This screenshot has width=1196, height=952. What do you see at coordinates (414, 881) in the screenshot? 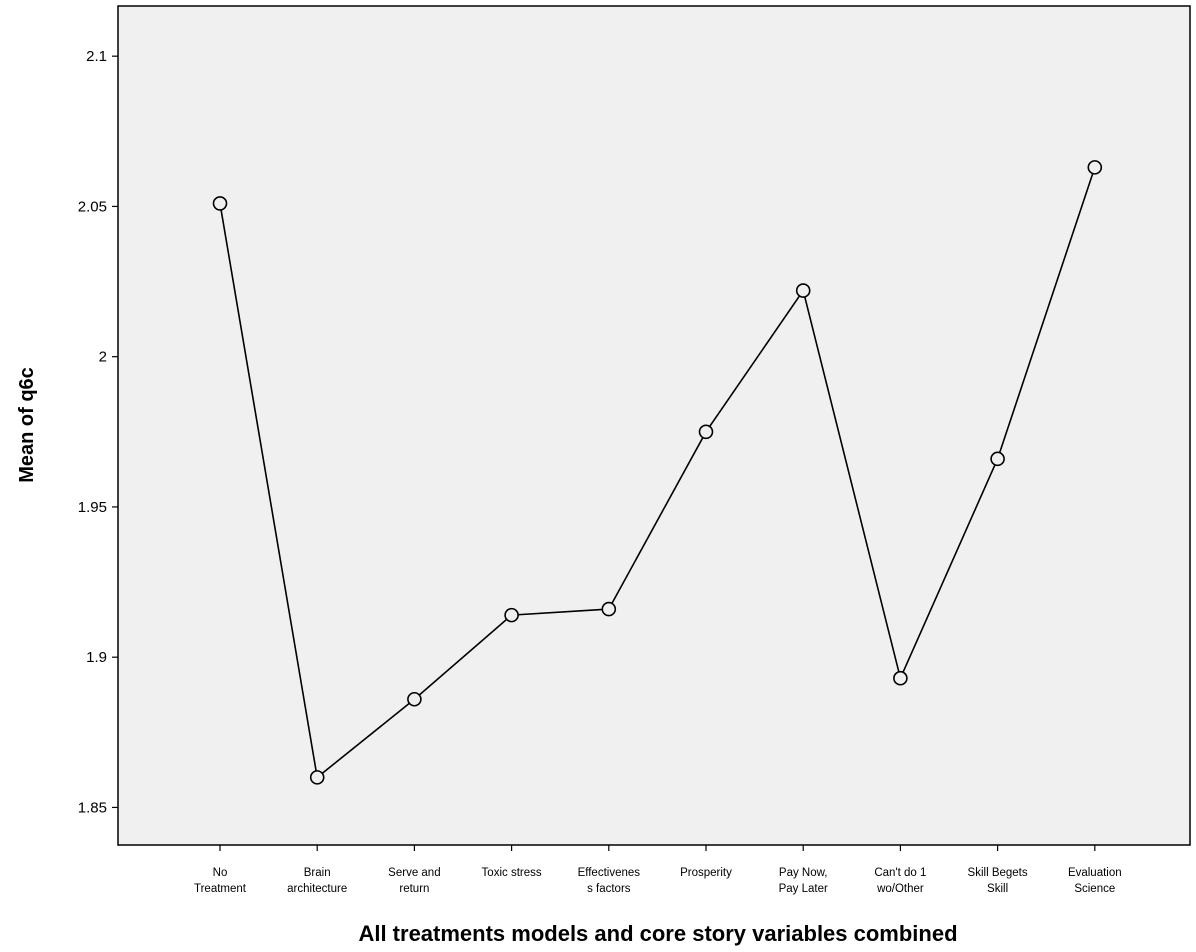
I see `x-tick-label-2: Serve and return` at bounding box center [414, 881].